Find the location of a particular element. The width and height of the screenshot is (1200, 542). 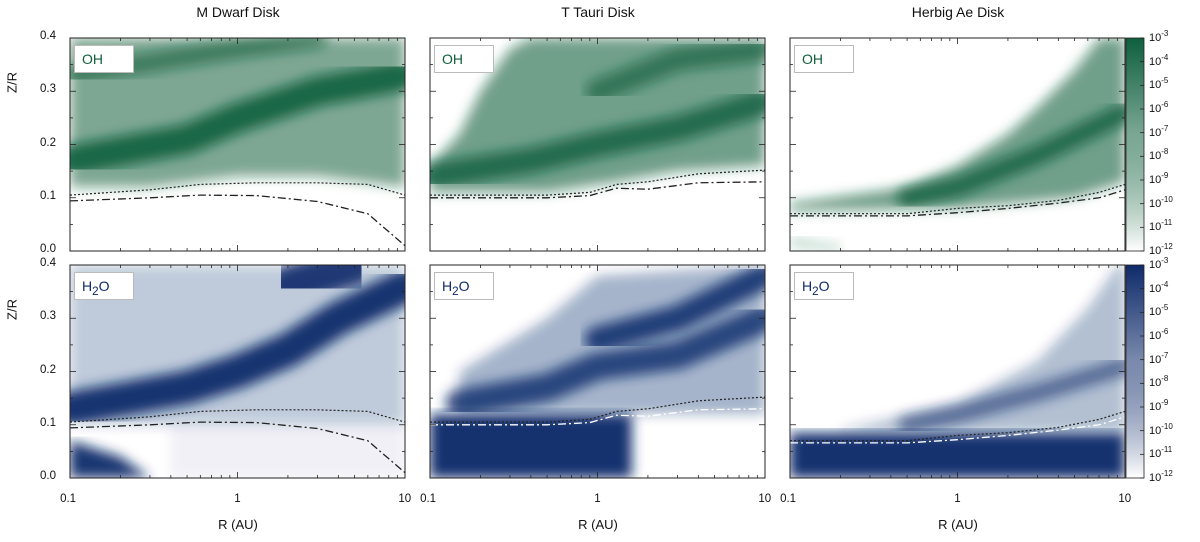

column-title: M Dwarf Disk is located at coordinates (238, 12).